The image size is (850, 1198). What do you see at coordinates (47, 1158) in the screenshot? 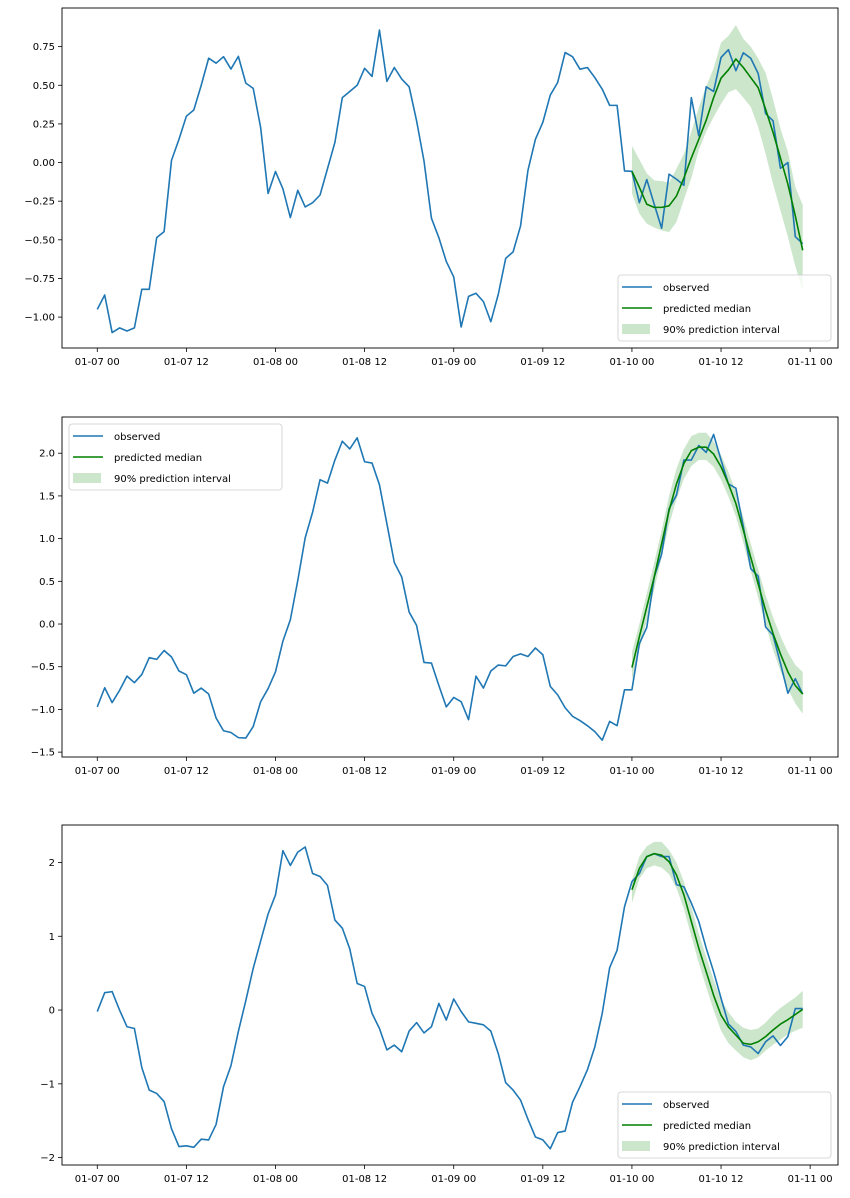
I see `y-tick-label: −2` at bounding box center [47, 1158].